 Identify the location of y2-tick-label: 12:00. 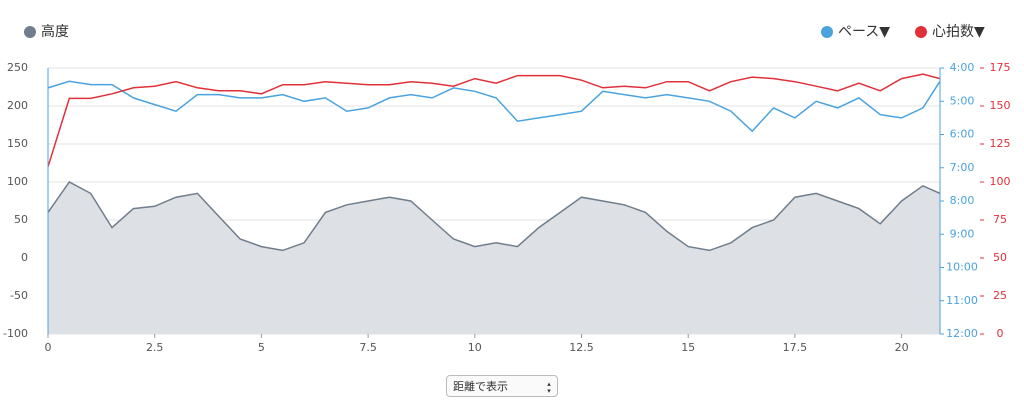
(962, 333).